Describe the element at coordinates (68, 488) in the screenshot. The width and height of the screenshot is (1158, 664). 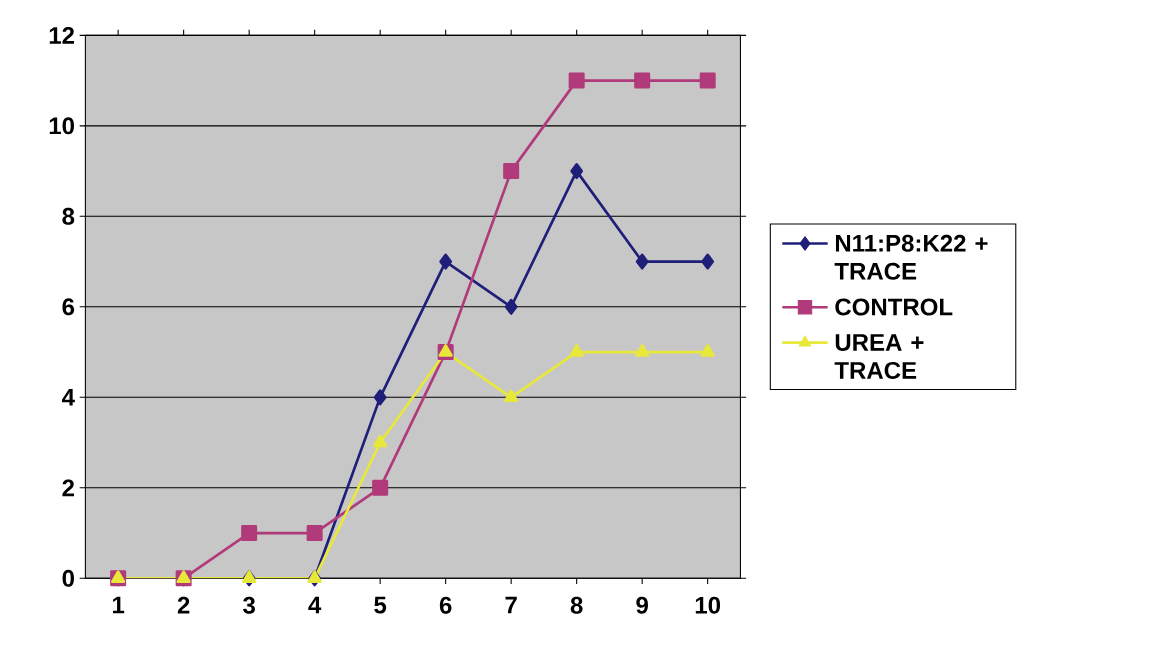
I see `y-tick-label: 2` at that location.